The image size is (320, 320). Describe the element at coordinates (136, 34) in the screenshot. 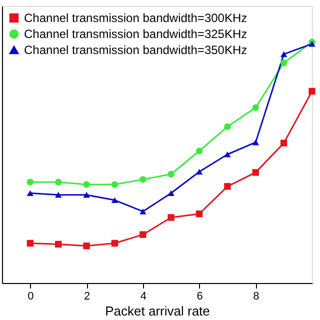

I see `legend-label: Channel transmission bandwidth=325KHz` at that location.